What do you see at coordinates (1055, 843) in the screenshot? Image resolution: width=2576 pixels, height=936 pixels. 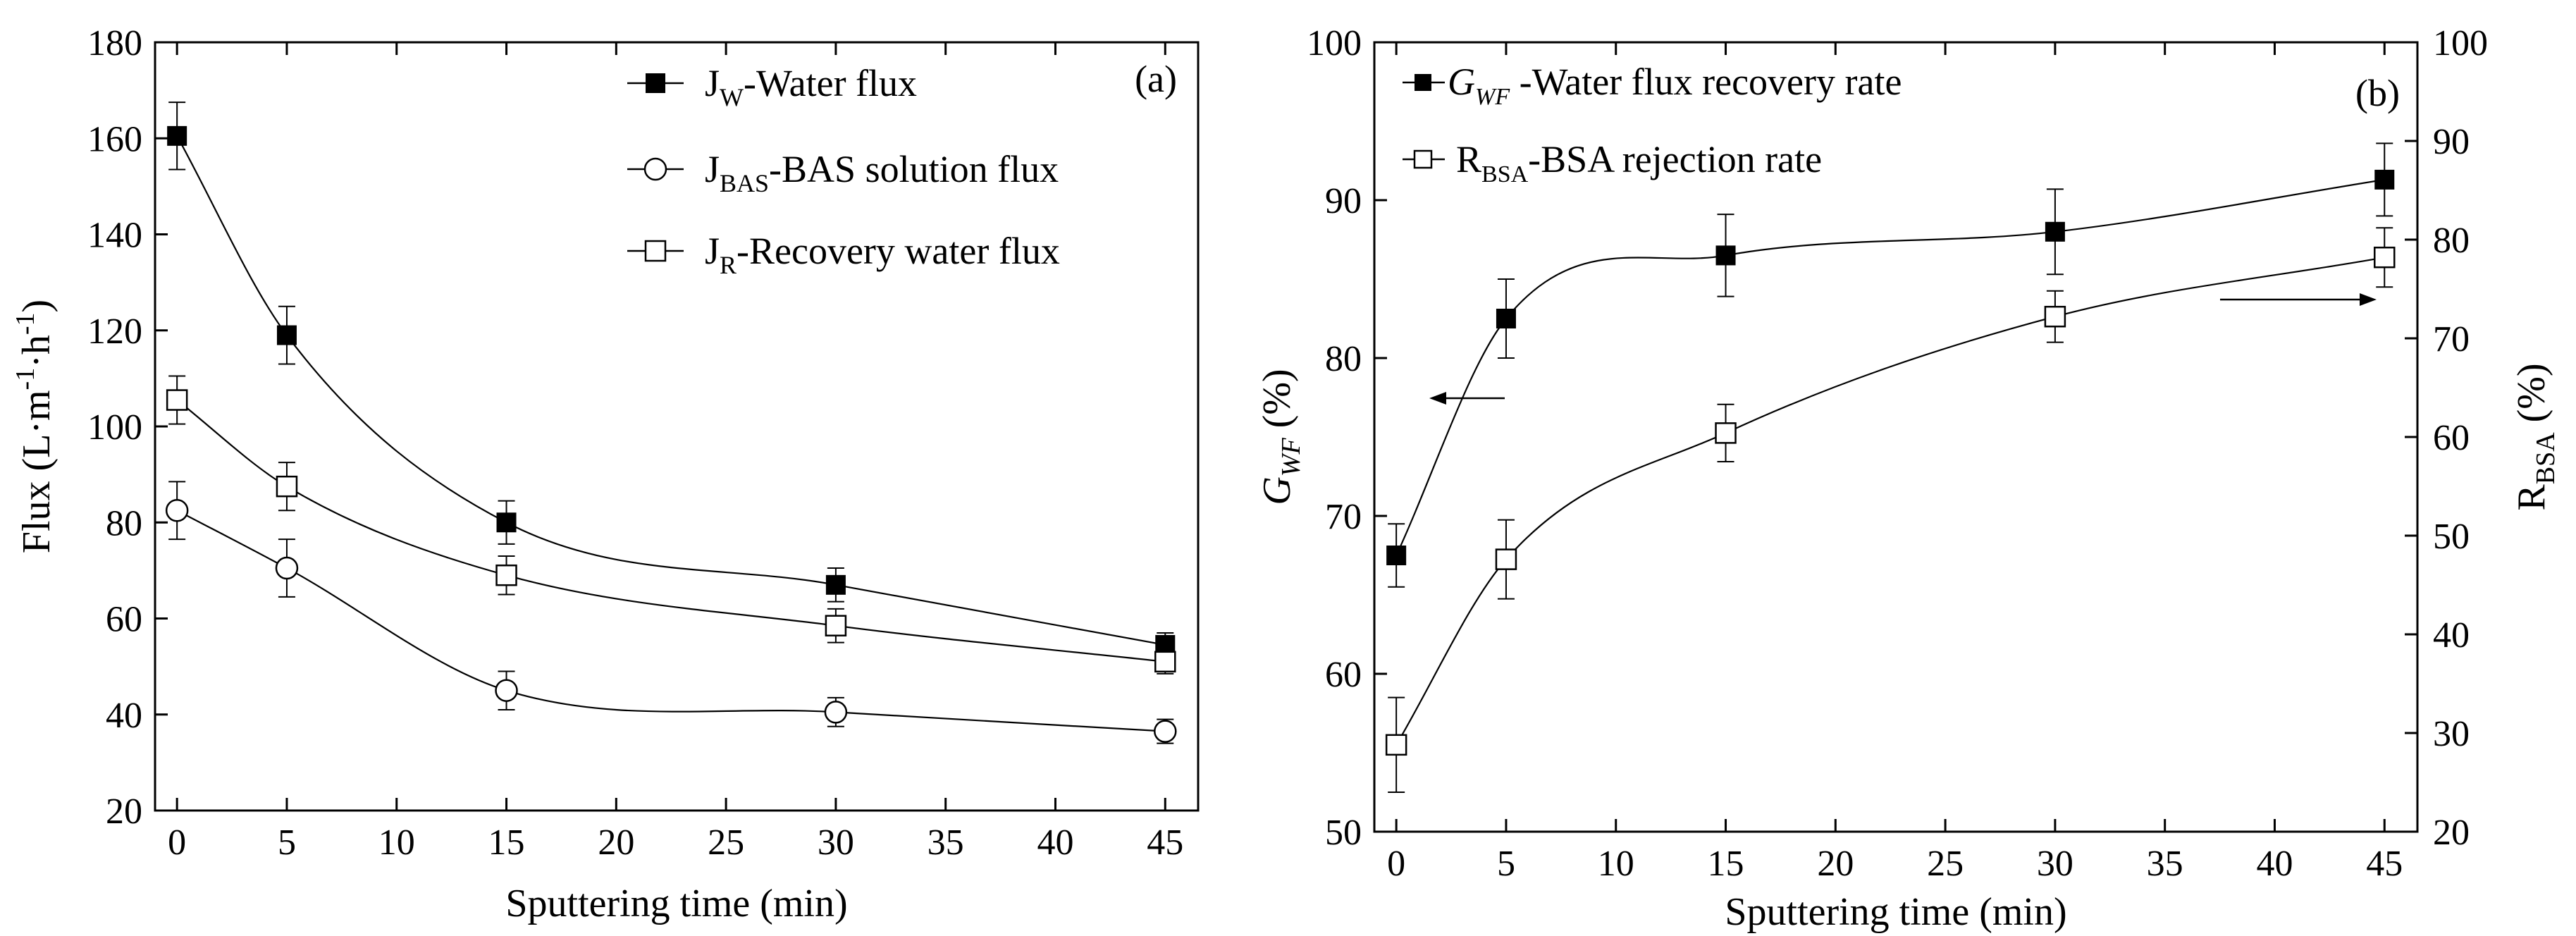 I see `panel-a-xtick-label: 40` at bounding box center [1055, 843].